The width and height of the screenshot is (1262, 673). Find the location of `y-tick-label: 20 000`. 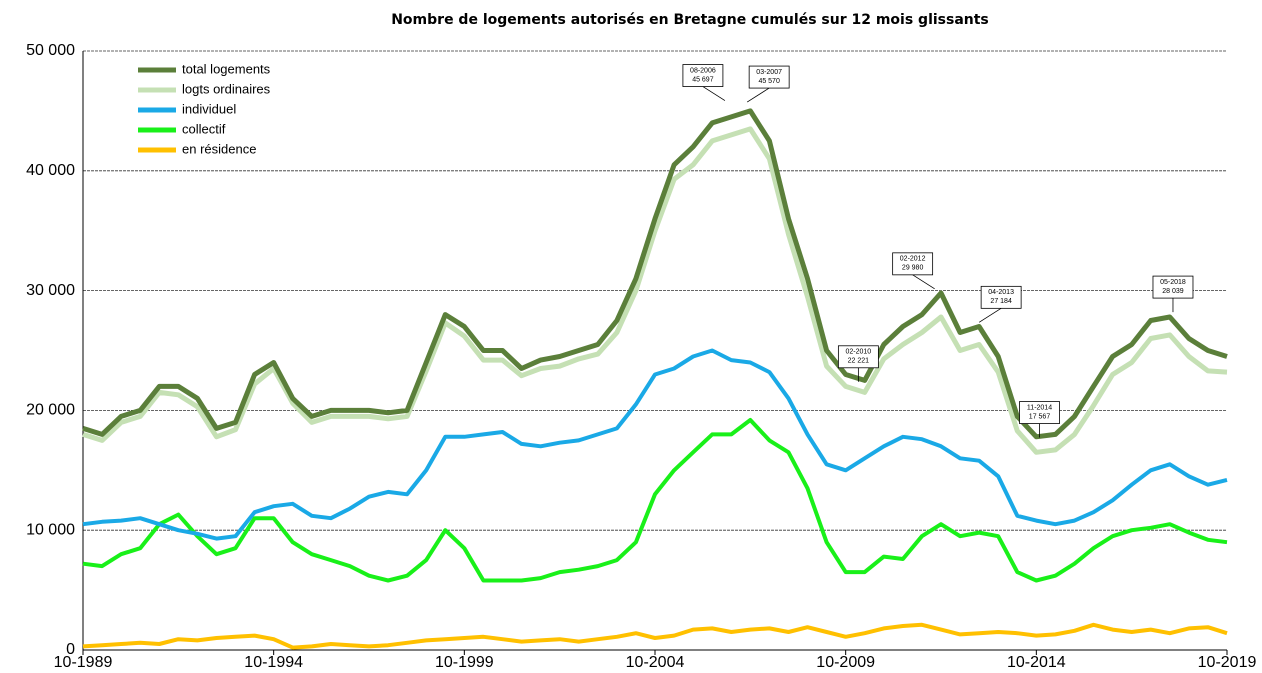

y-tick-label: 20 000 is located at coordinates (50, 410).